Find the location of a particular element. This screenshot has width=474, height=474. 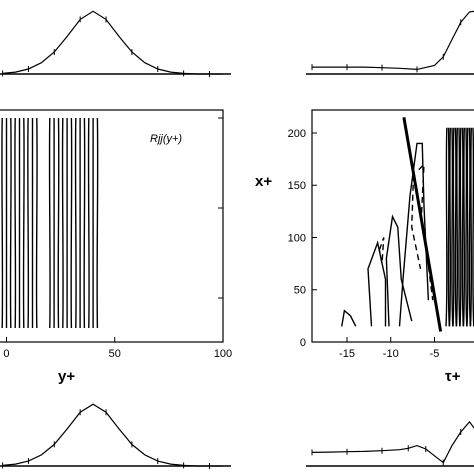

x-tick-label: -15 is located at coordinates (347, 354).